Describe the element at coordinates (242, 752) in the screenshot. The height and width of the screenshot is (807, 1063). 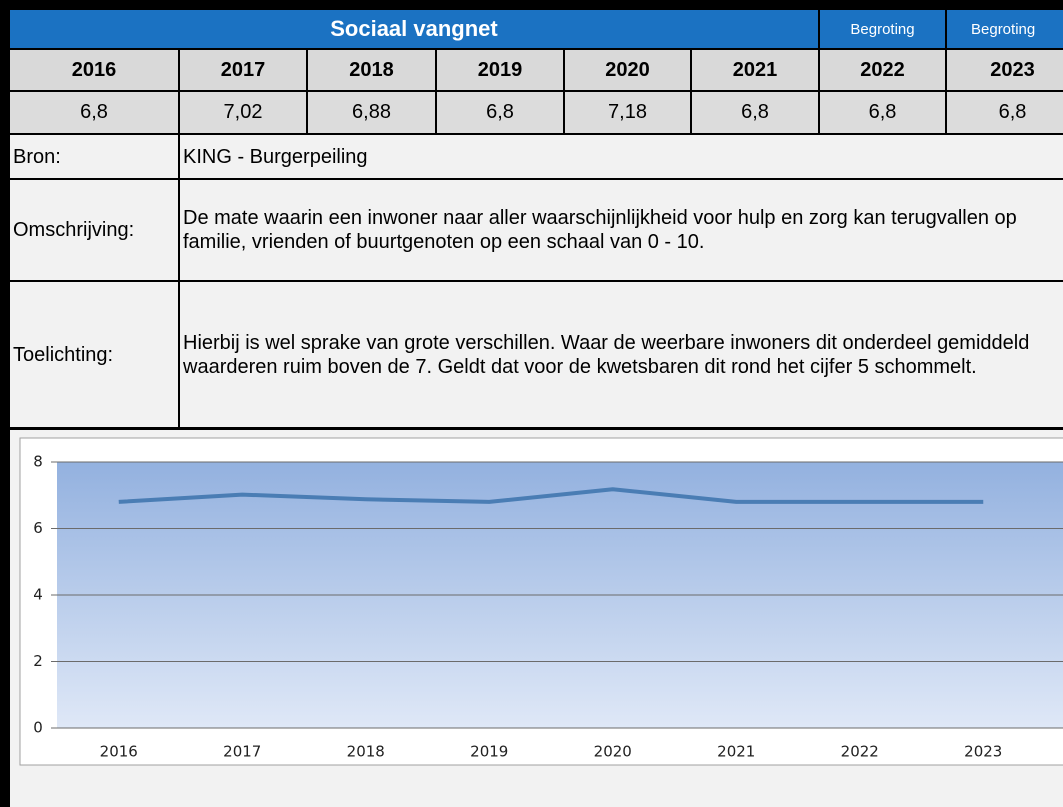
I see `x-tick-label: 2017` at that location.